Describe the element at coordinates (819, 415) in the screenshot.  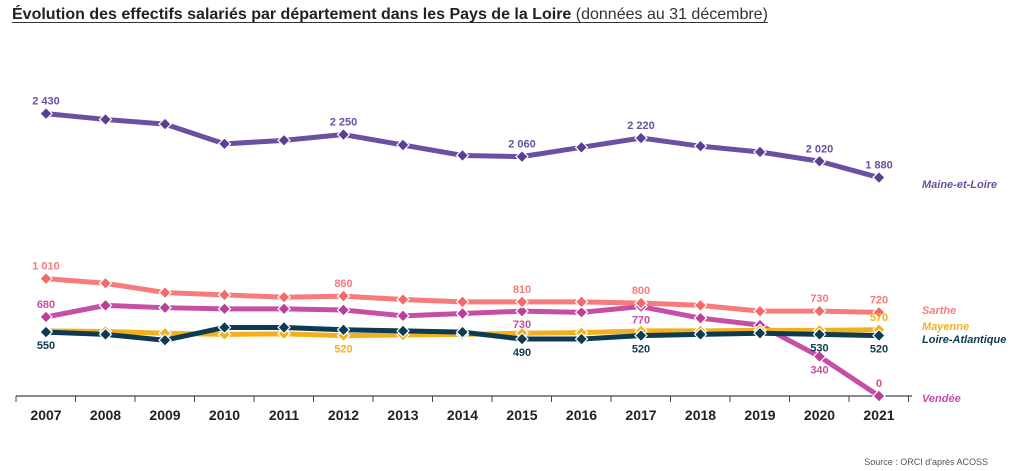
I see `x-tick-label: 2020` at that location.